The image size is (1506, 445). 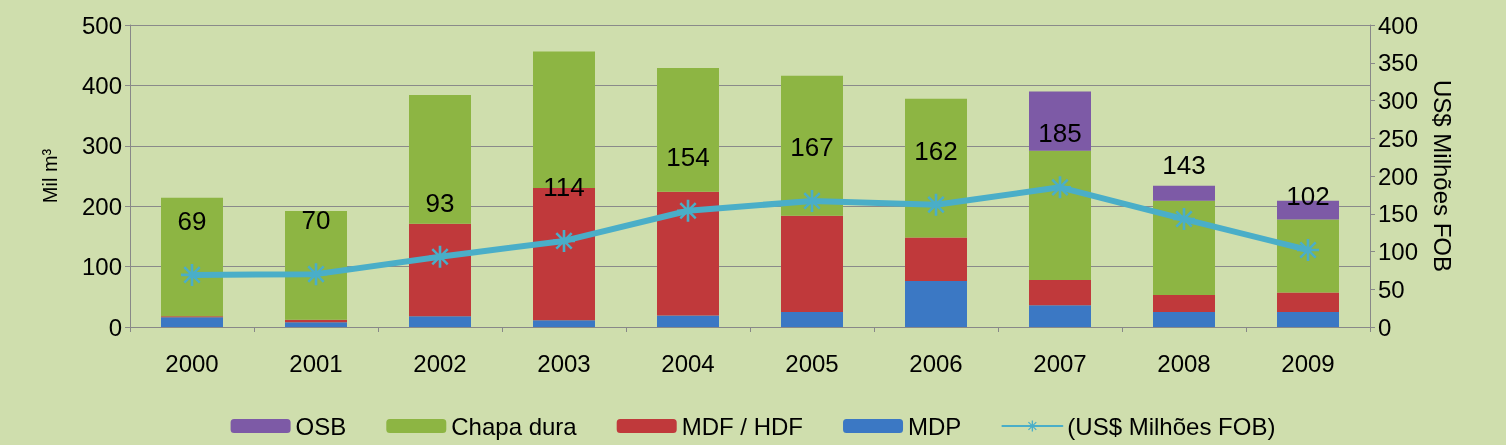 I want to click on y2-tick-label: 0, so click(x=1385, y=327).